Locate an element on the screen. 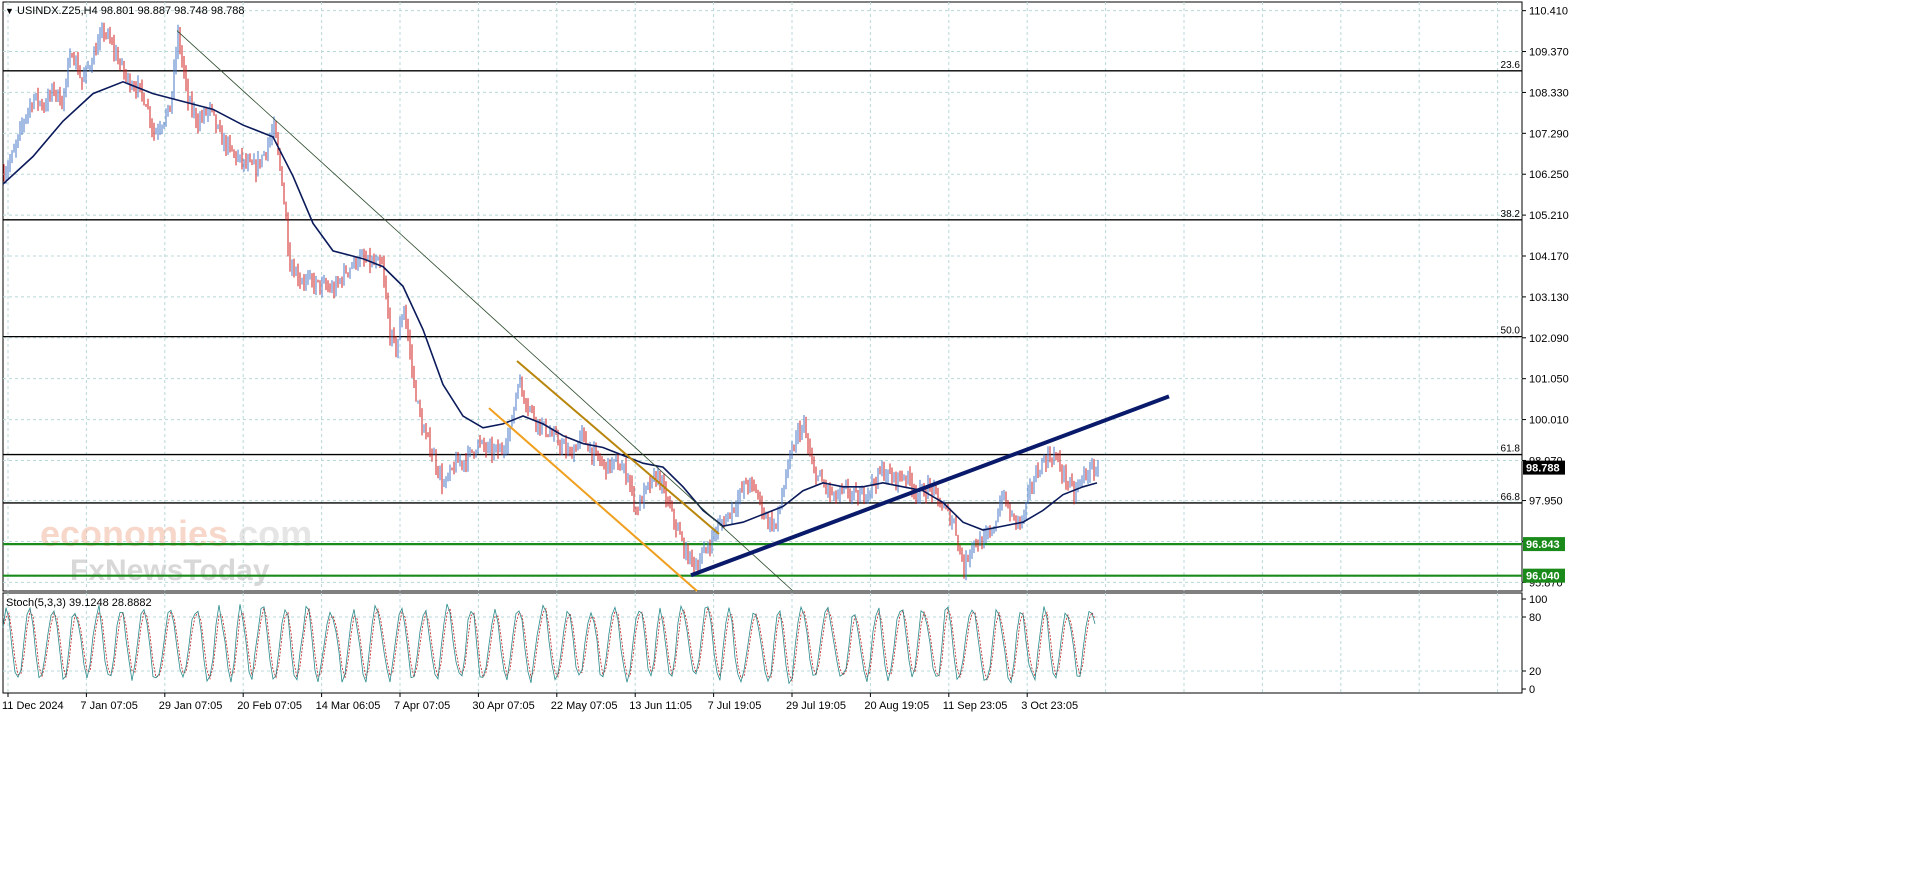  time-axis-label: 7 Jul 19:05 is located at coordinates (735, 706).